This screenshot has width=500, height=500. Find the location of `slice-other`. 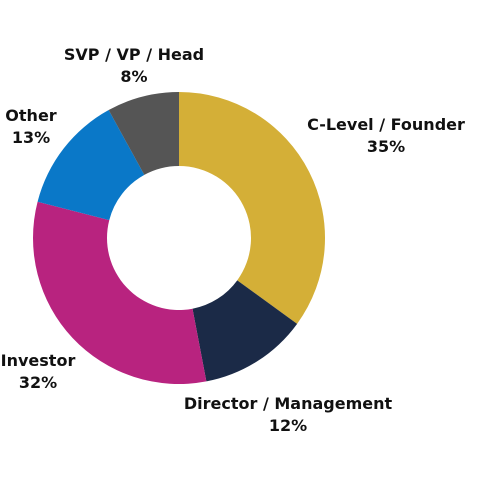

slice-other is located at coordinates (91, 165).